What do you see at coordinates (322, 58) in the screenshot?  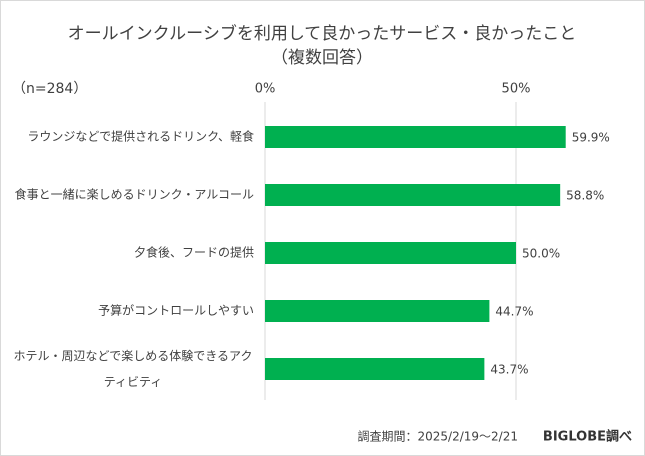 I see `chart-subtitle: （複数回答）` at bounding box center [322, 58].